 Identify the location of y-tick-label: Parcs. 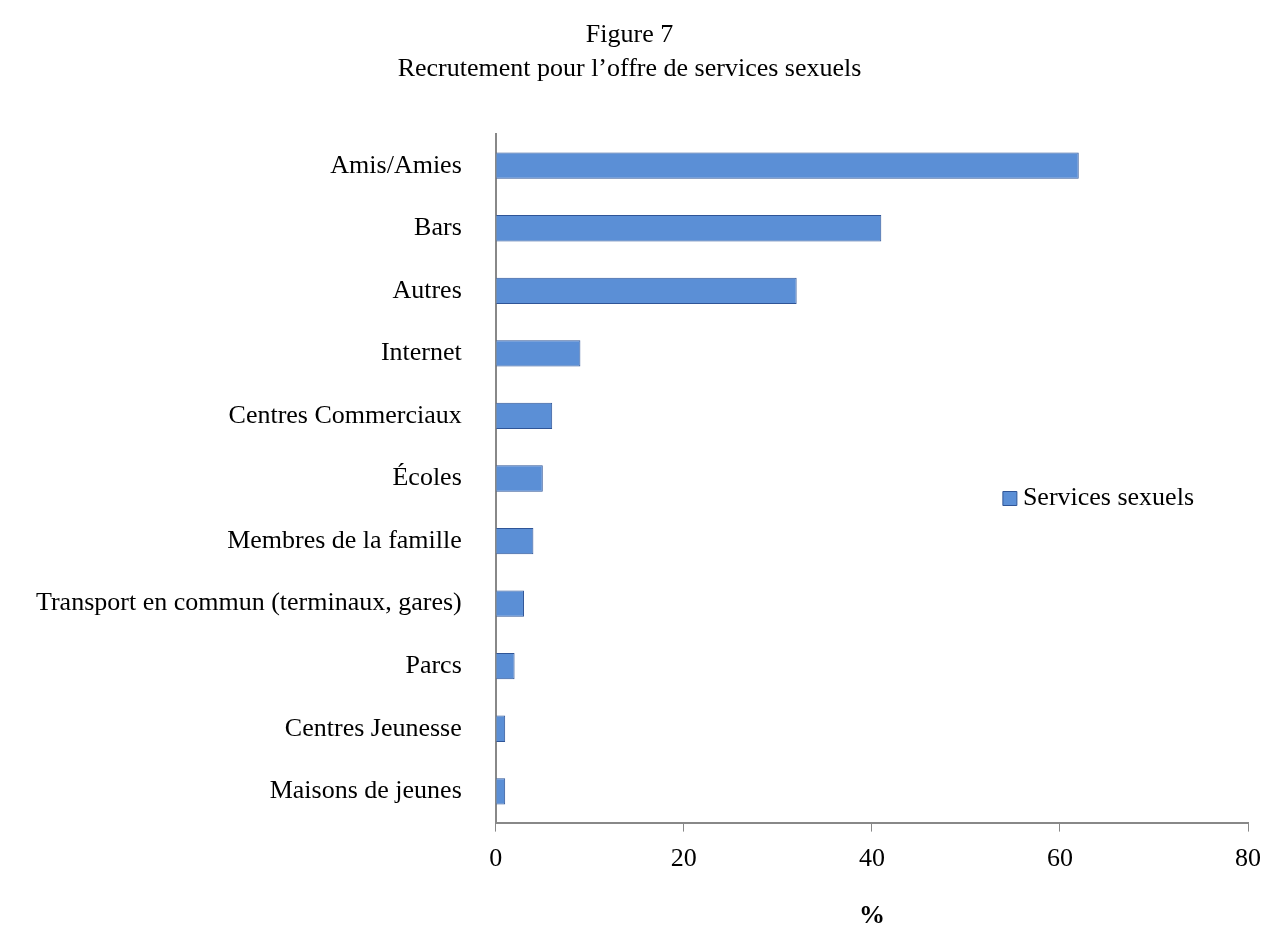
(433, 665).